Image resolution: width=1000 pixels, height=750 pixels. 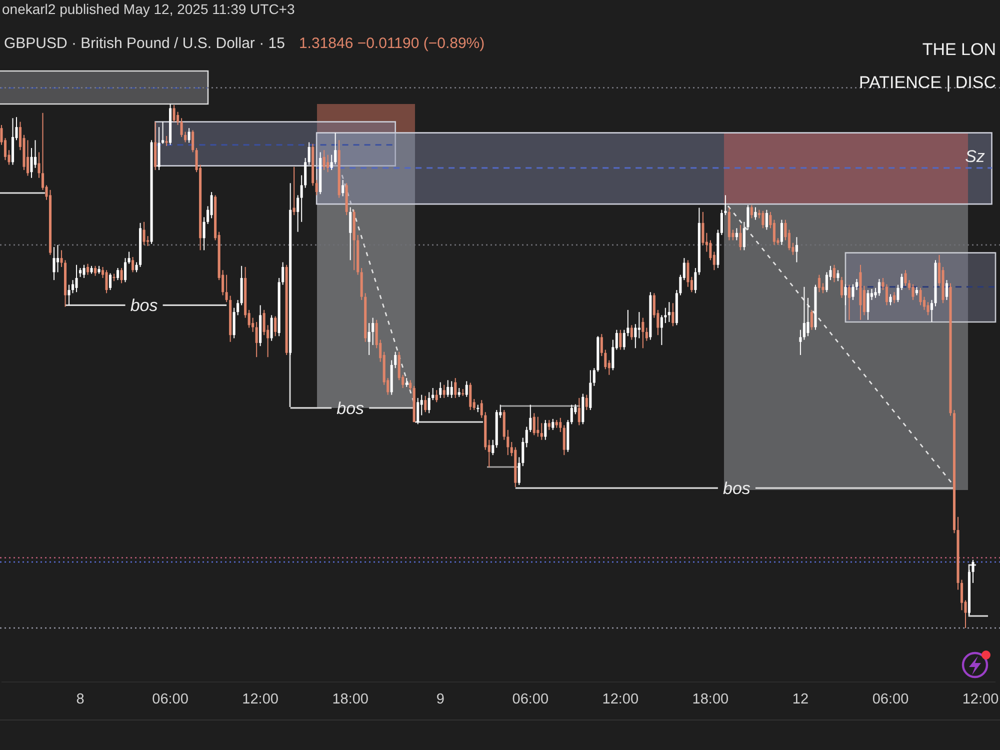 I want to click on x-tick-label: 18:00, so click(x=710, y=699).